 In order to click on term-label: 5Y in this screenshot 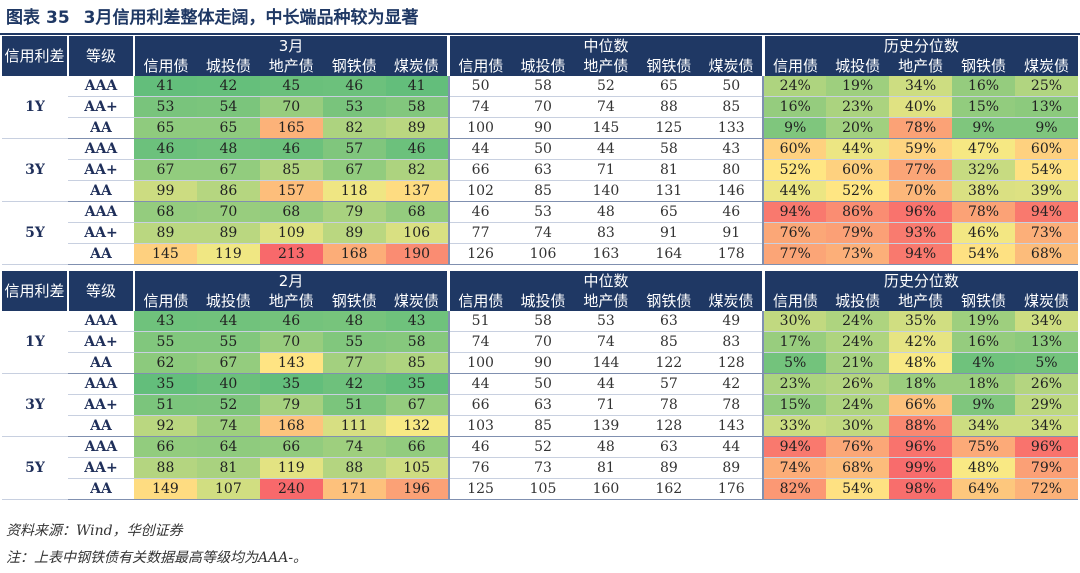, I will do `click(35, 233)`.